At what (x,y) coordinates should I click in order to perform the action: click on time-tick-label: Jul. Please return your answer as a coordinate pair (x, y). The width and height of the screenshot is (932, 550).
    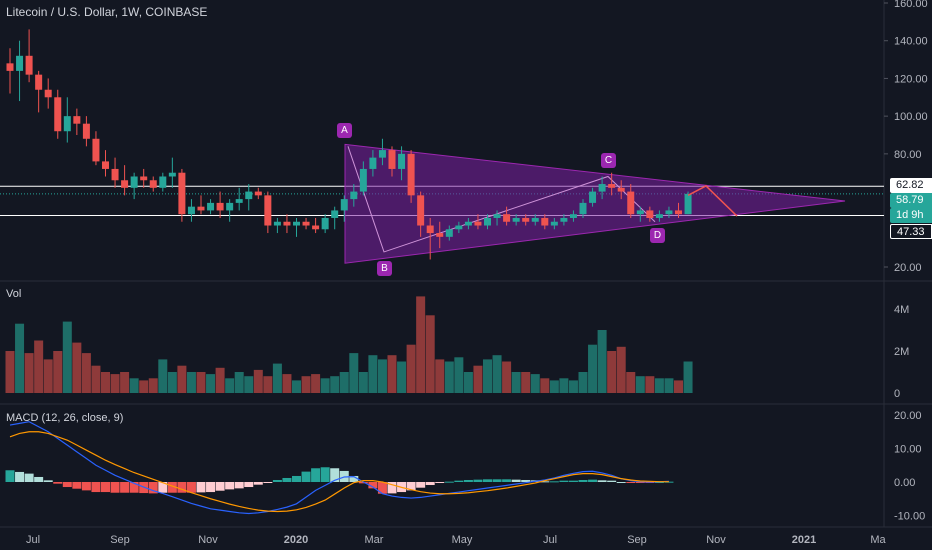
    Looking at the image, I should click on (33, 540).